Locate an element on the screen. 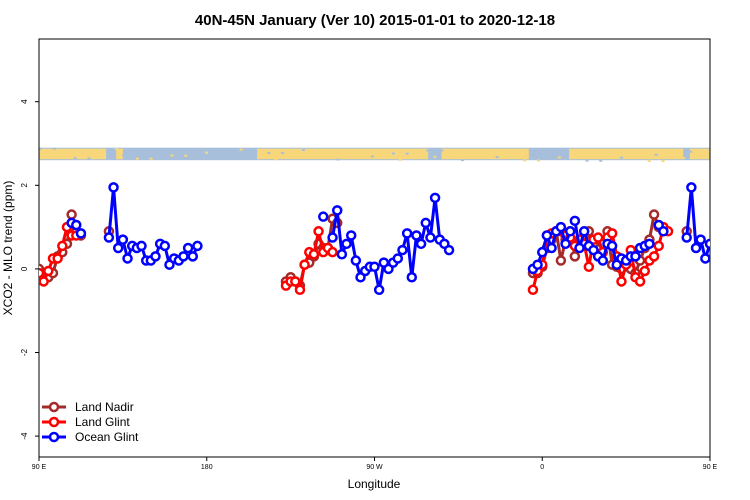 The height and width of the screenshot is (500, 750). y-axis: -4 -2 0 2 4 is located at coordinates (29, 269).